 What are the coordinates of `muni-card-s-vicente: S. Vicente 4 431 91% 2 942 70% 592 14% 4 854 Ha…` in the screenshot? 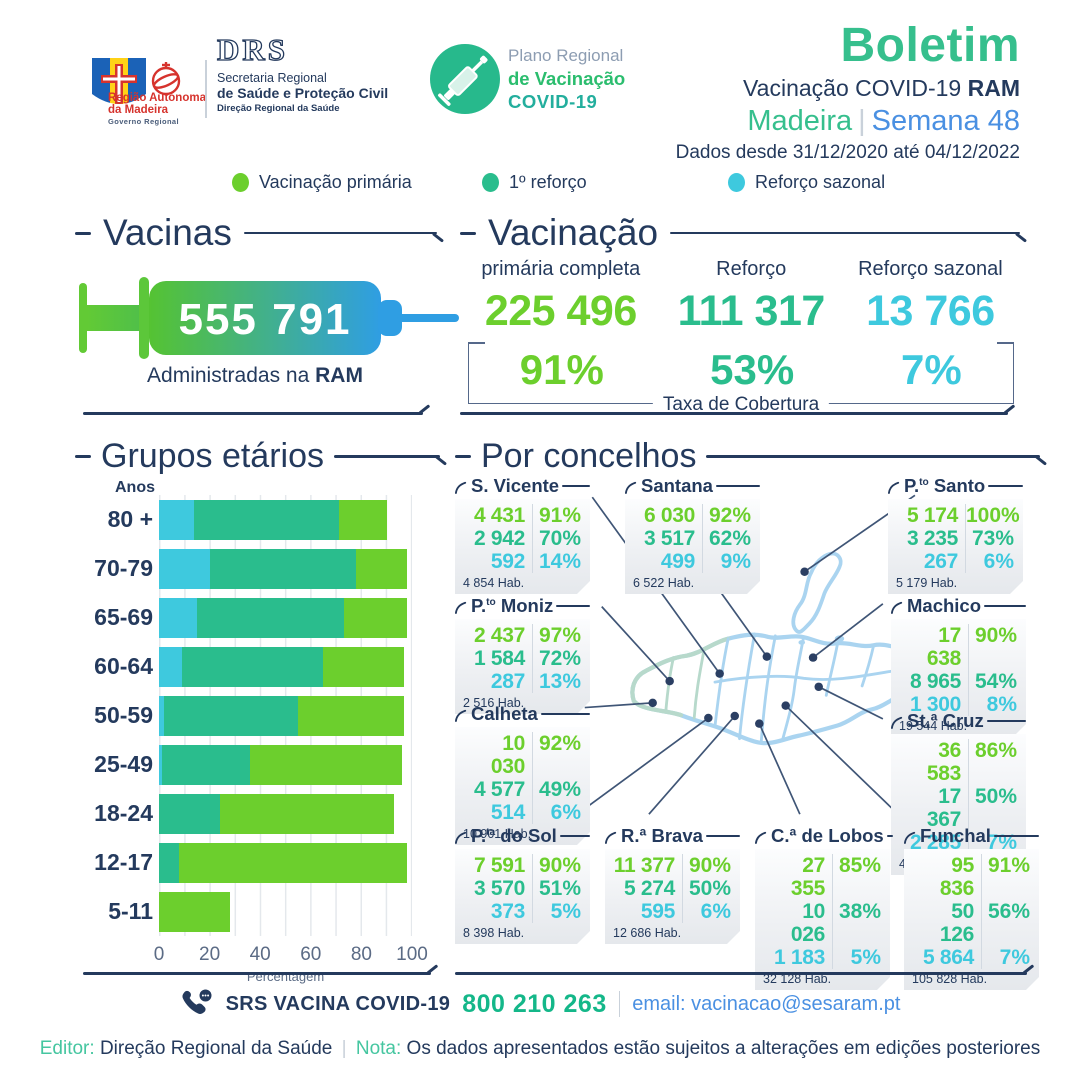 It's located at (522, 534).